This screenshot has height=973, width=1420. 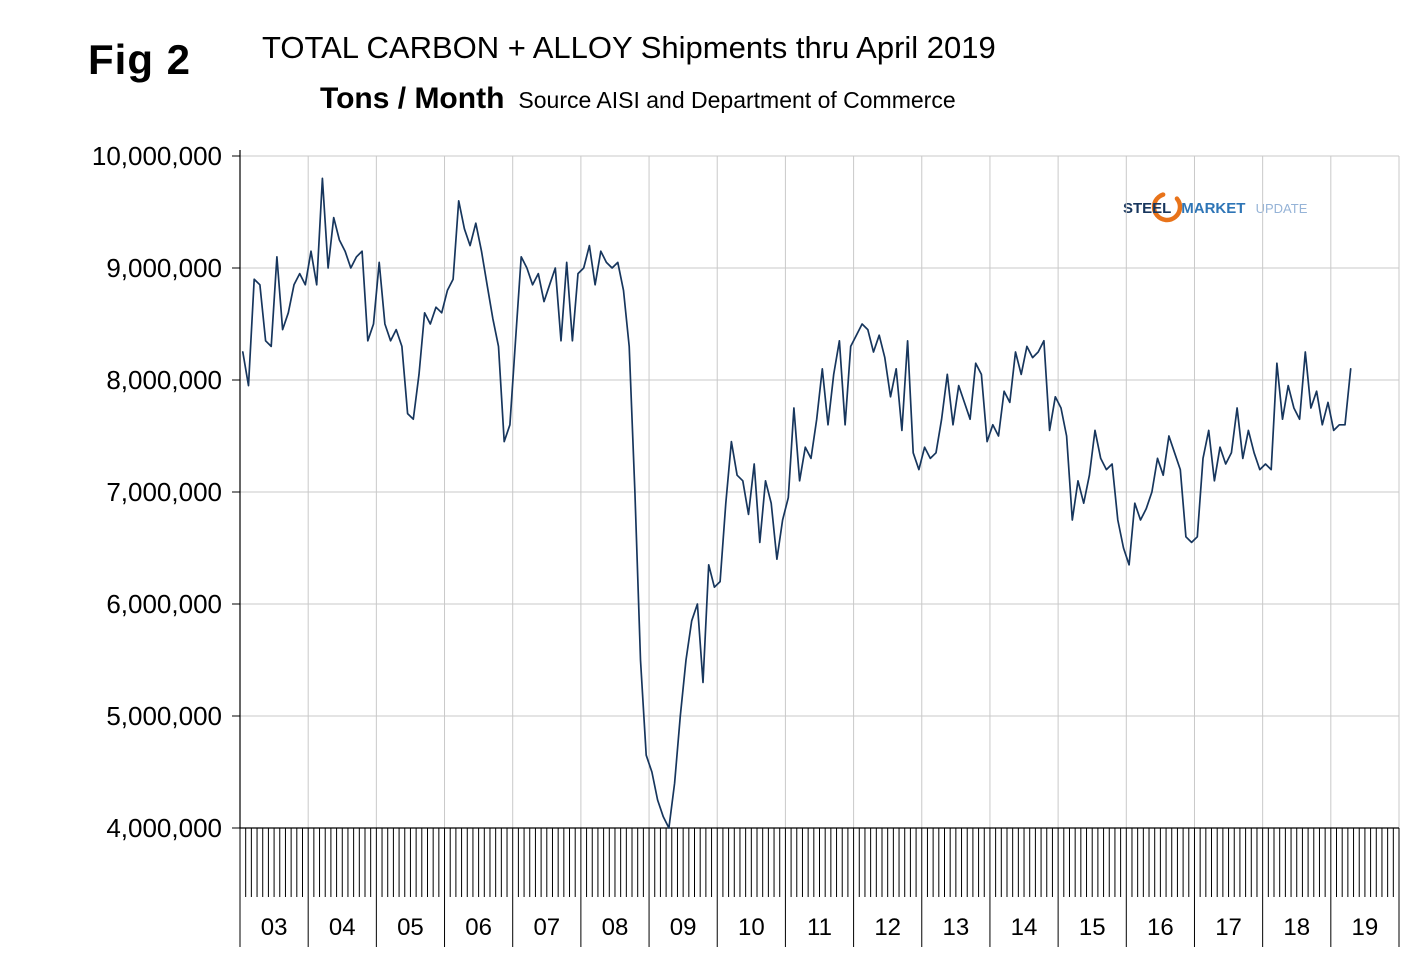 What do you see at coordinates (412, 98) in the screenshot?
I see `chart-subtitle-units: Tons / Month` at bounding box center [412, 98].